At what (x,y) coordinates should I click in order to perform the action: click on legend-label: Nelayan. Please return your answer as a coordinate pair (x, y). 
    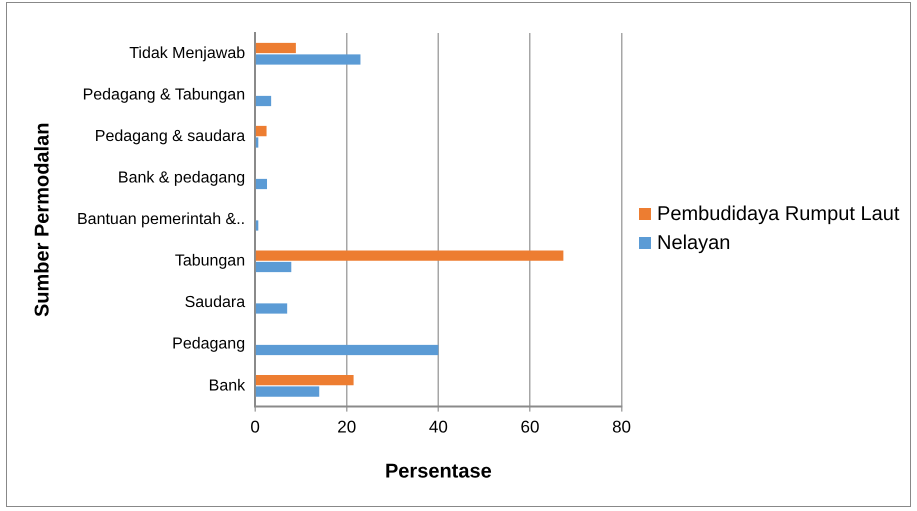
    Looking at the image, I should click on (693, 243).